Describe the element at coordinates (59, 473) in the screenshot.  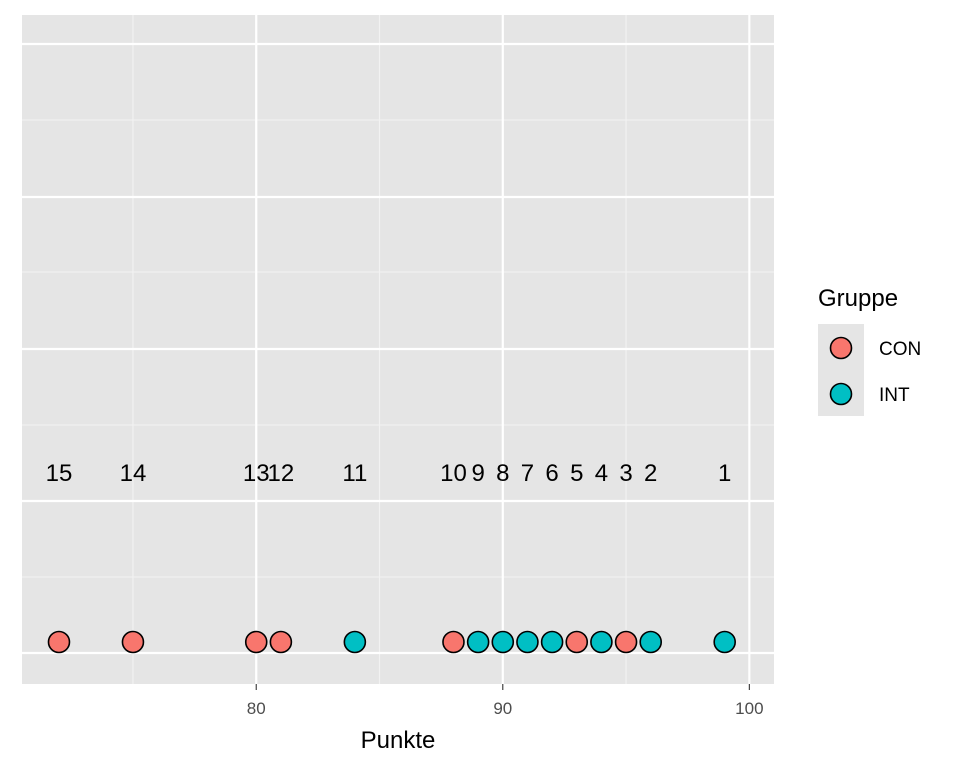
I see `rank-label: 15` at that location.